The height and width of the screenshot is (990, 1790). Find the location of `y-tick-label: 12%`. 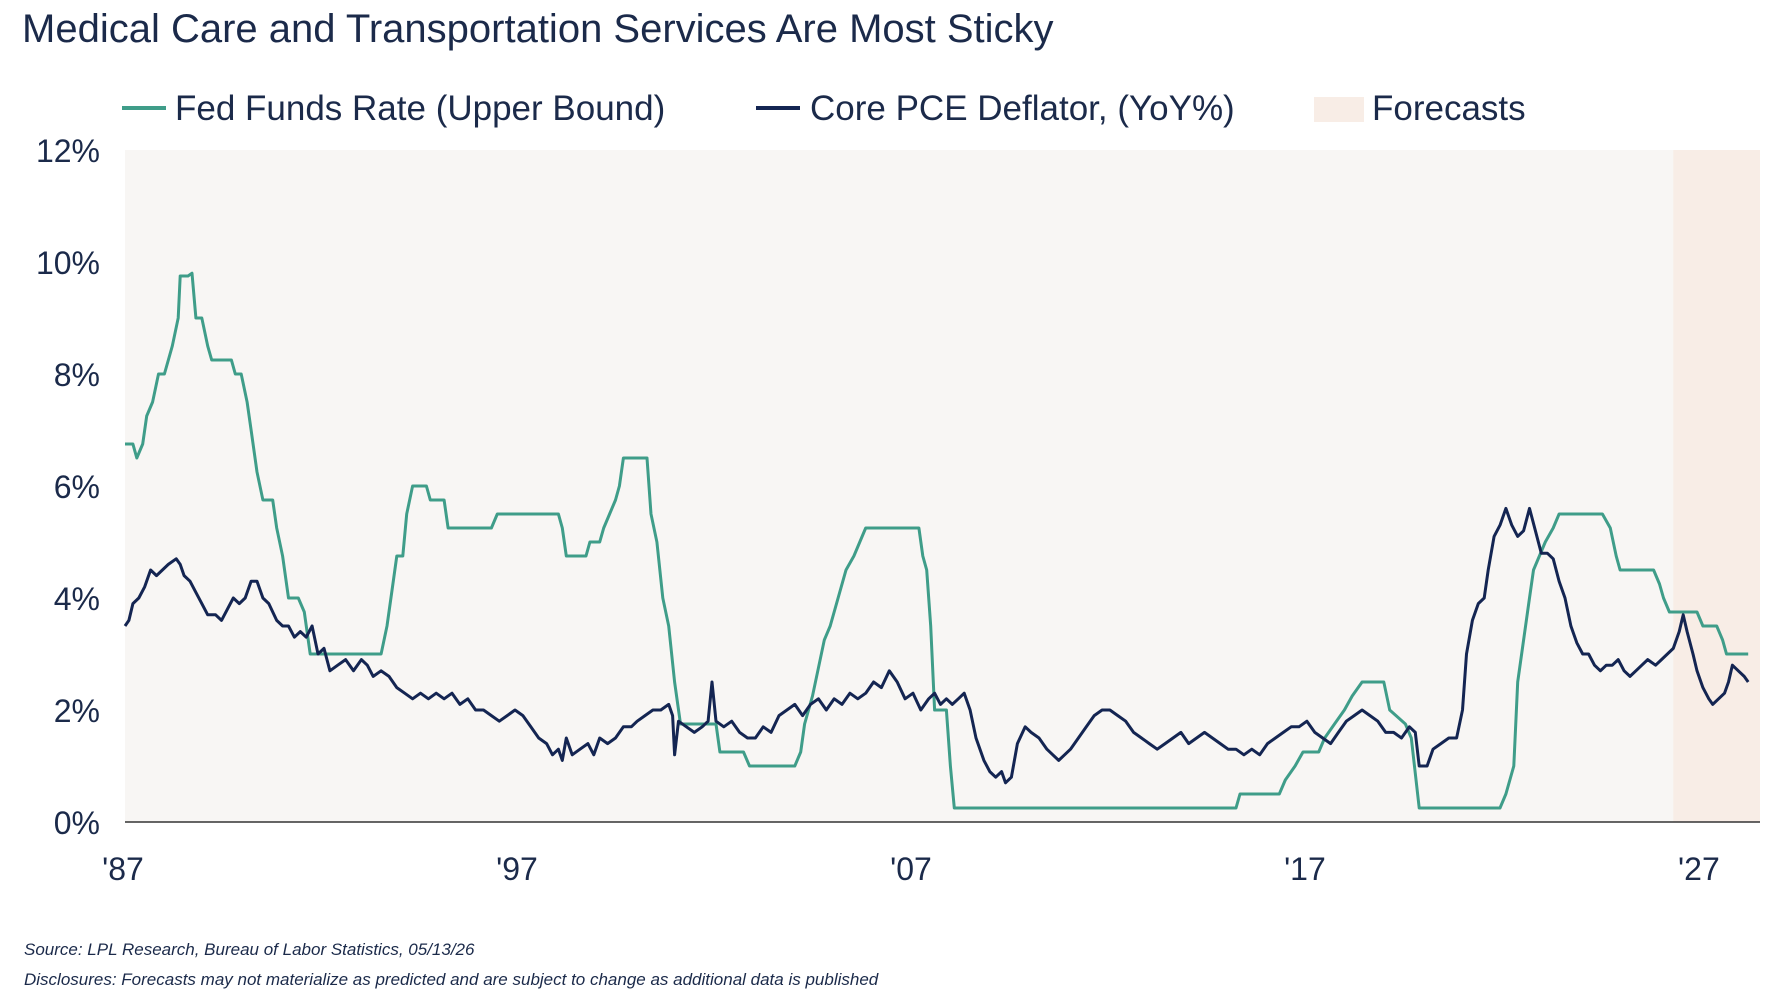

y-tick-label: 12% is located at coordinates (68, 151).